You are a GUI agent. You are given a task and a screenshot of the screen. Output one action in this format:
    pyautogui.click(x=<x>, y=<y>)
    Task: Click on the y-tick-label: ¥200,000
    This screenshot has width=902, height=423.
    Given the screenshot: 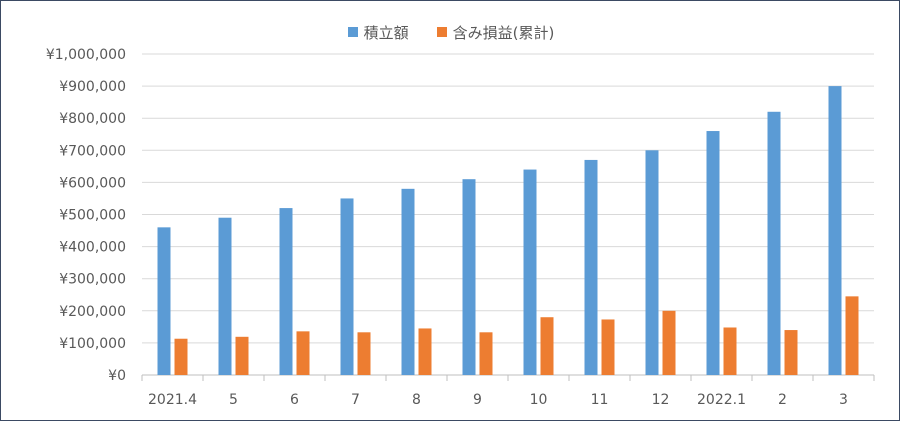 What is the action you would take?
    pyautogui.click(x=92, y=312)
    